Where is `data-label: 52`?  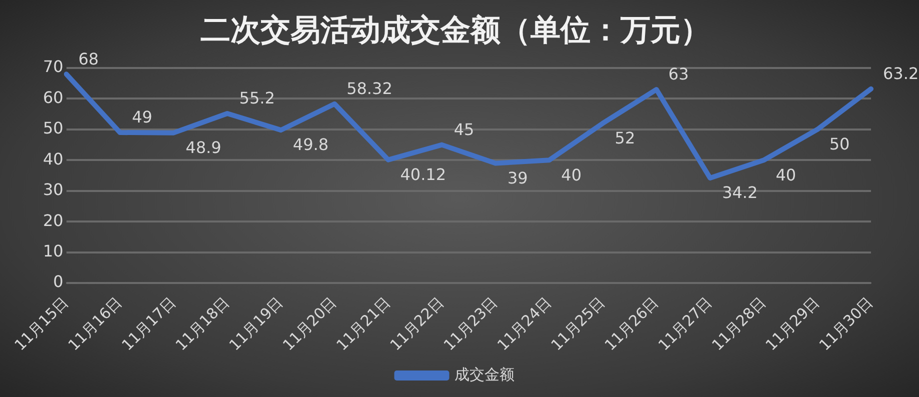
data-label: 52 is located at coordinates (625, 138).